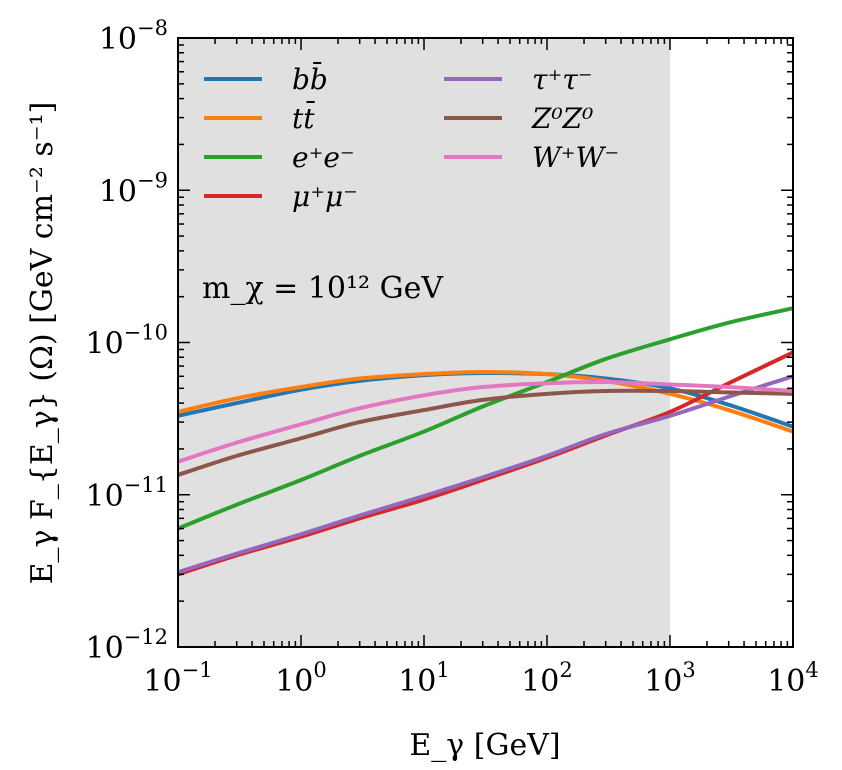 This screenshot has width=842, height=770. I want to click on y-tick-label: 10⁻¹², so click(126, 645).